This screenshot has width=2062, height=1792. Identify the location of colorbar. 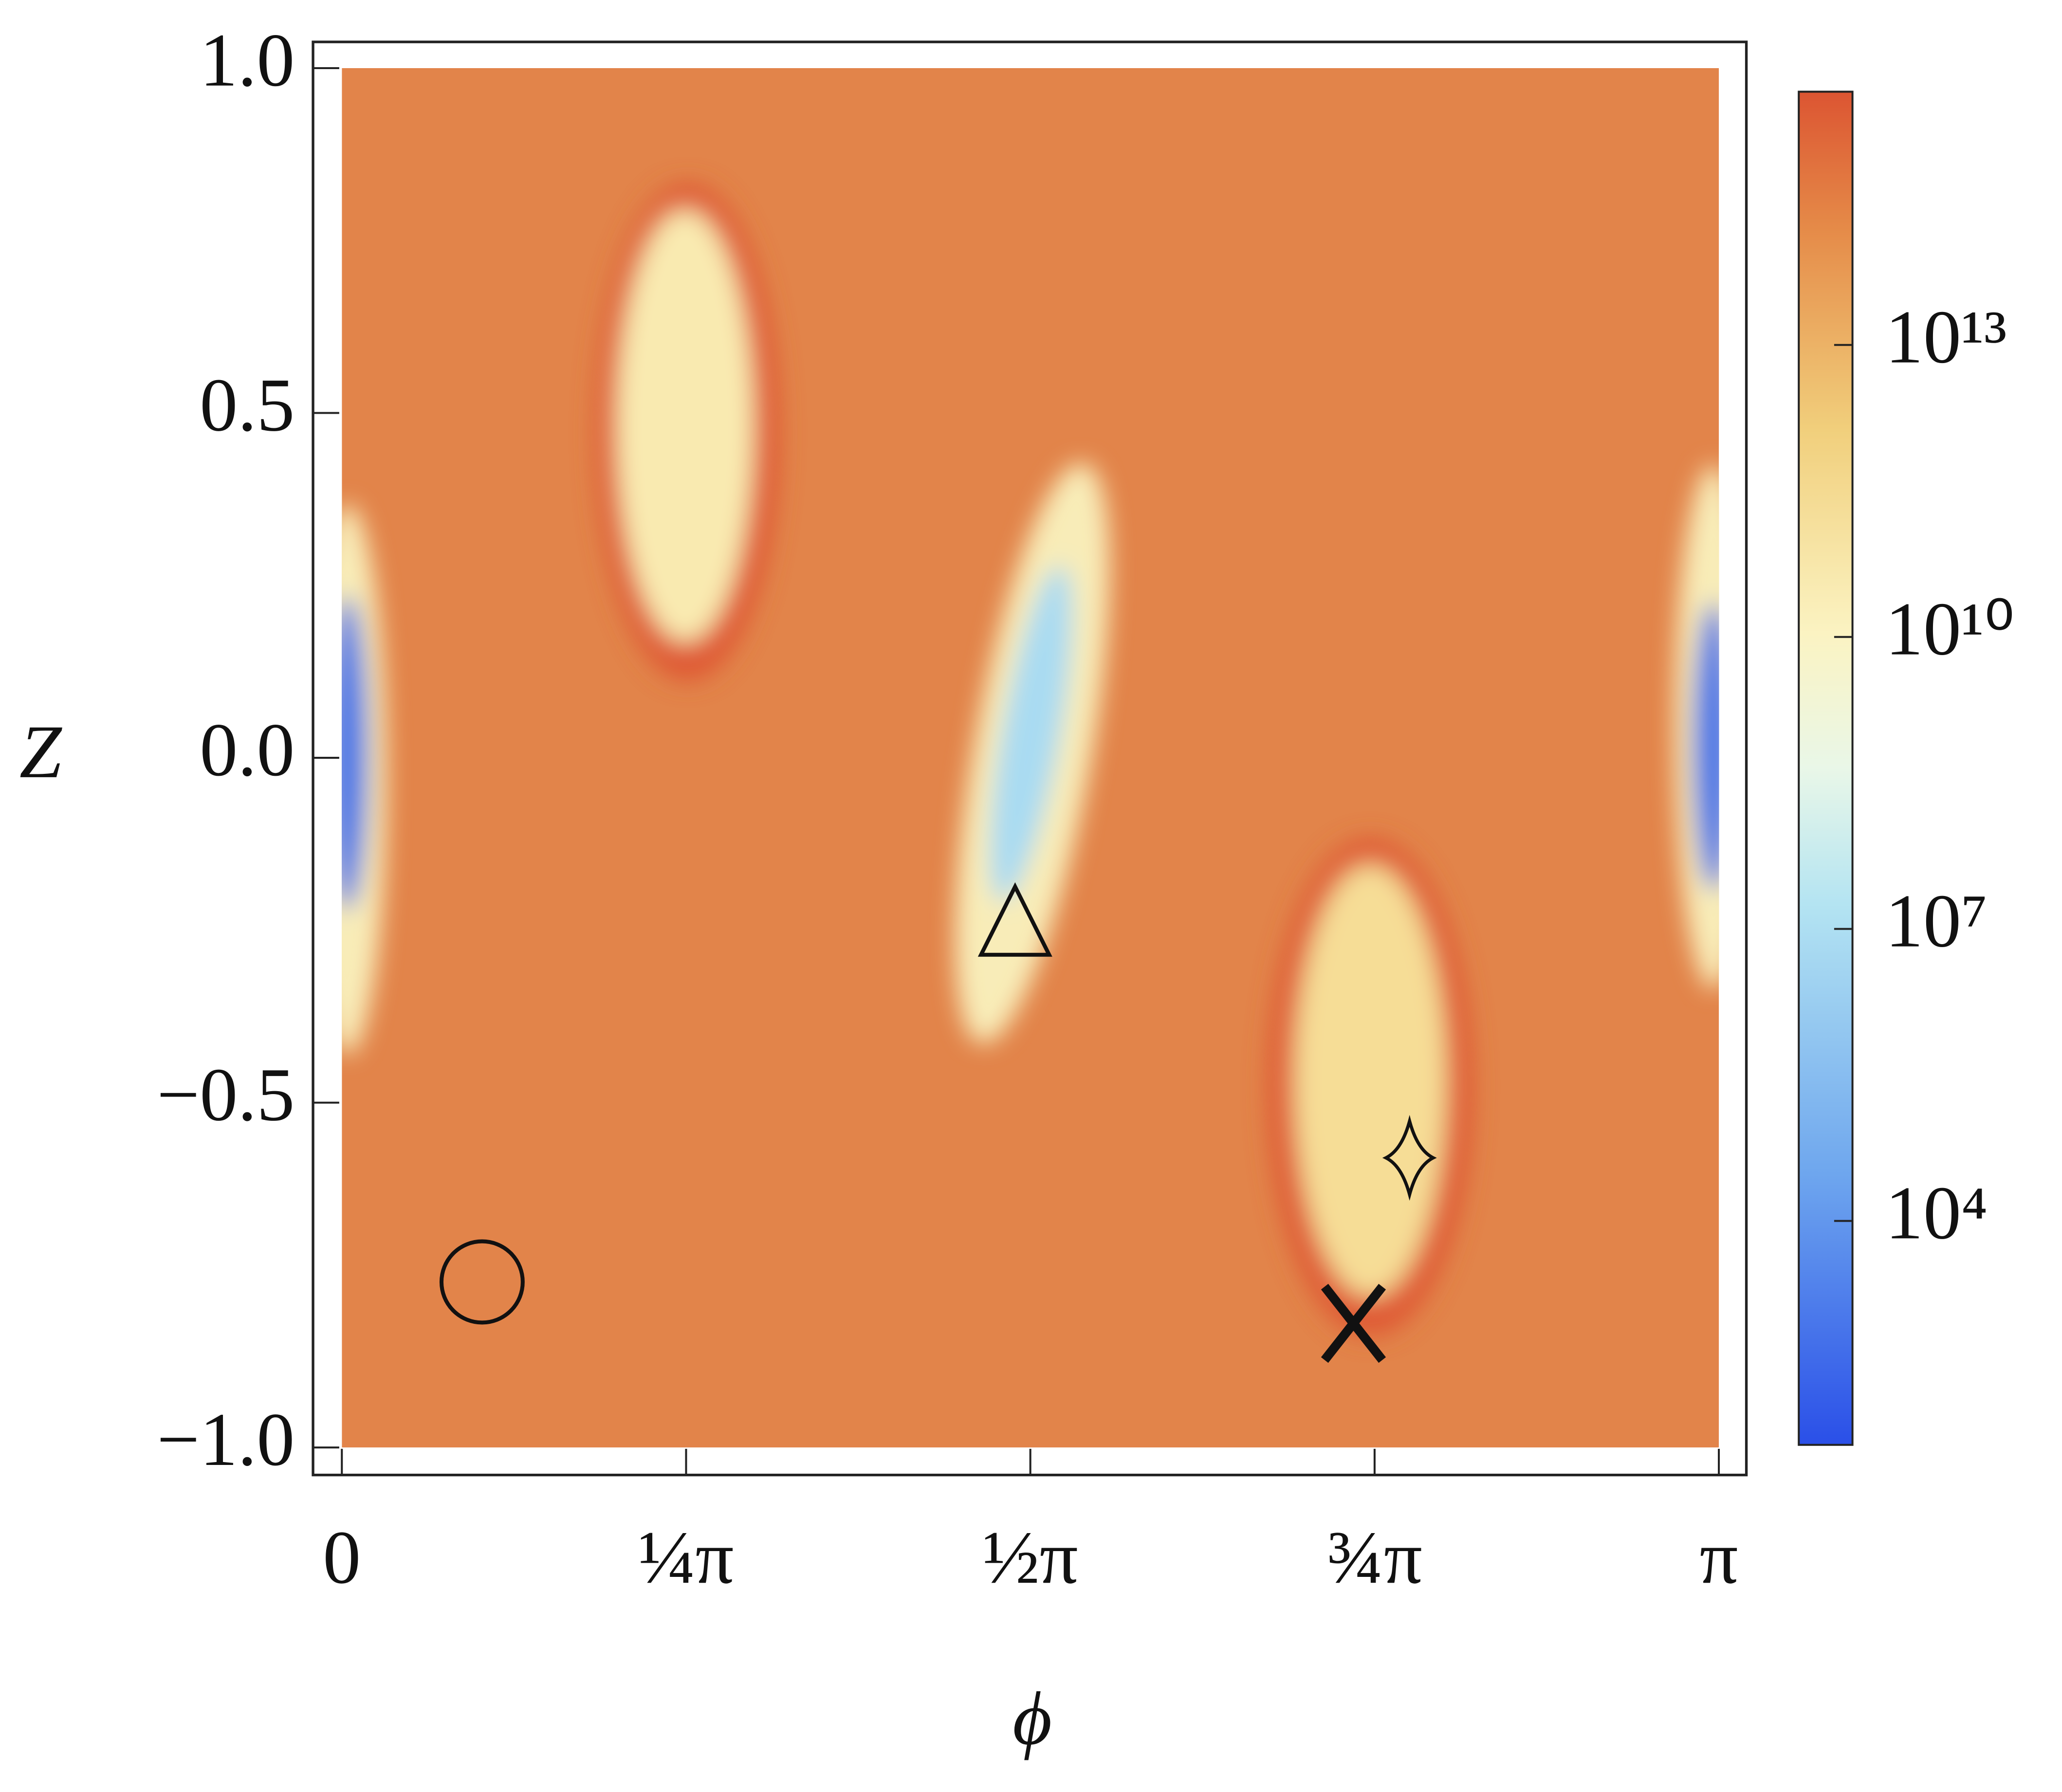
(1826, 768).